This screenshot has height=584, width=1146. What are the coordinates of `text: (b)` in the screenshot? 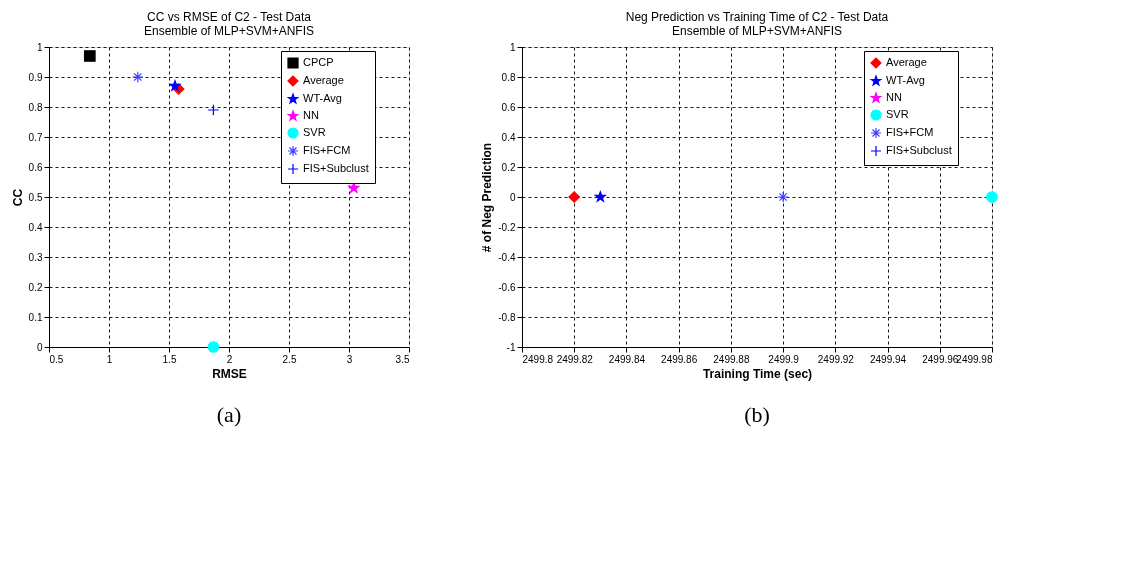 It's located at (757, 414).